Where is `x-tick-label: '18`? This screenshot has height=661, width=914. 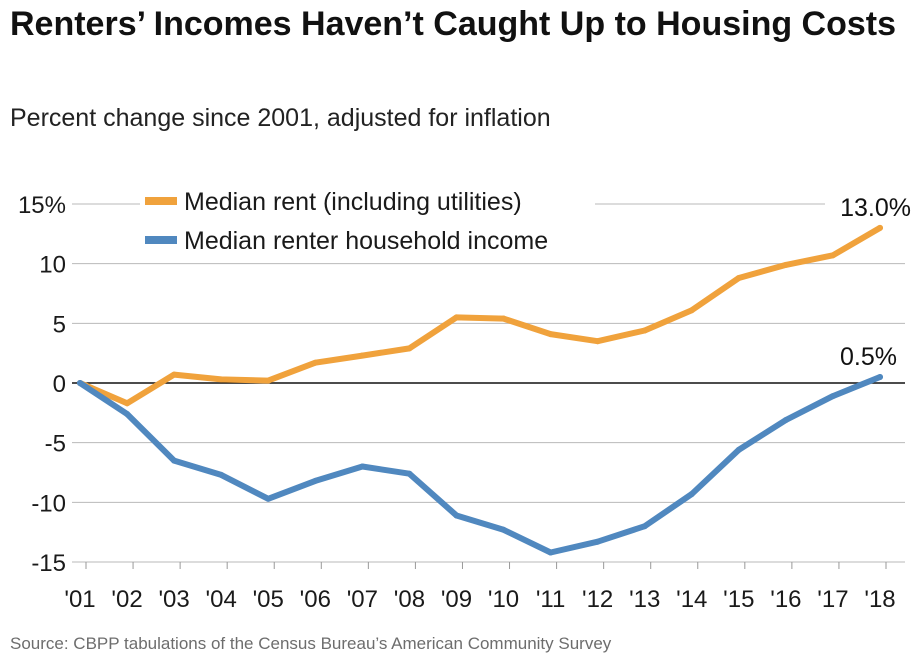
x-tick-label: '18 is located at coordinates (879, 599).